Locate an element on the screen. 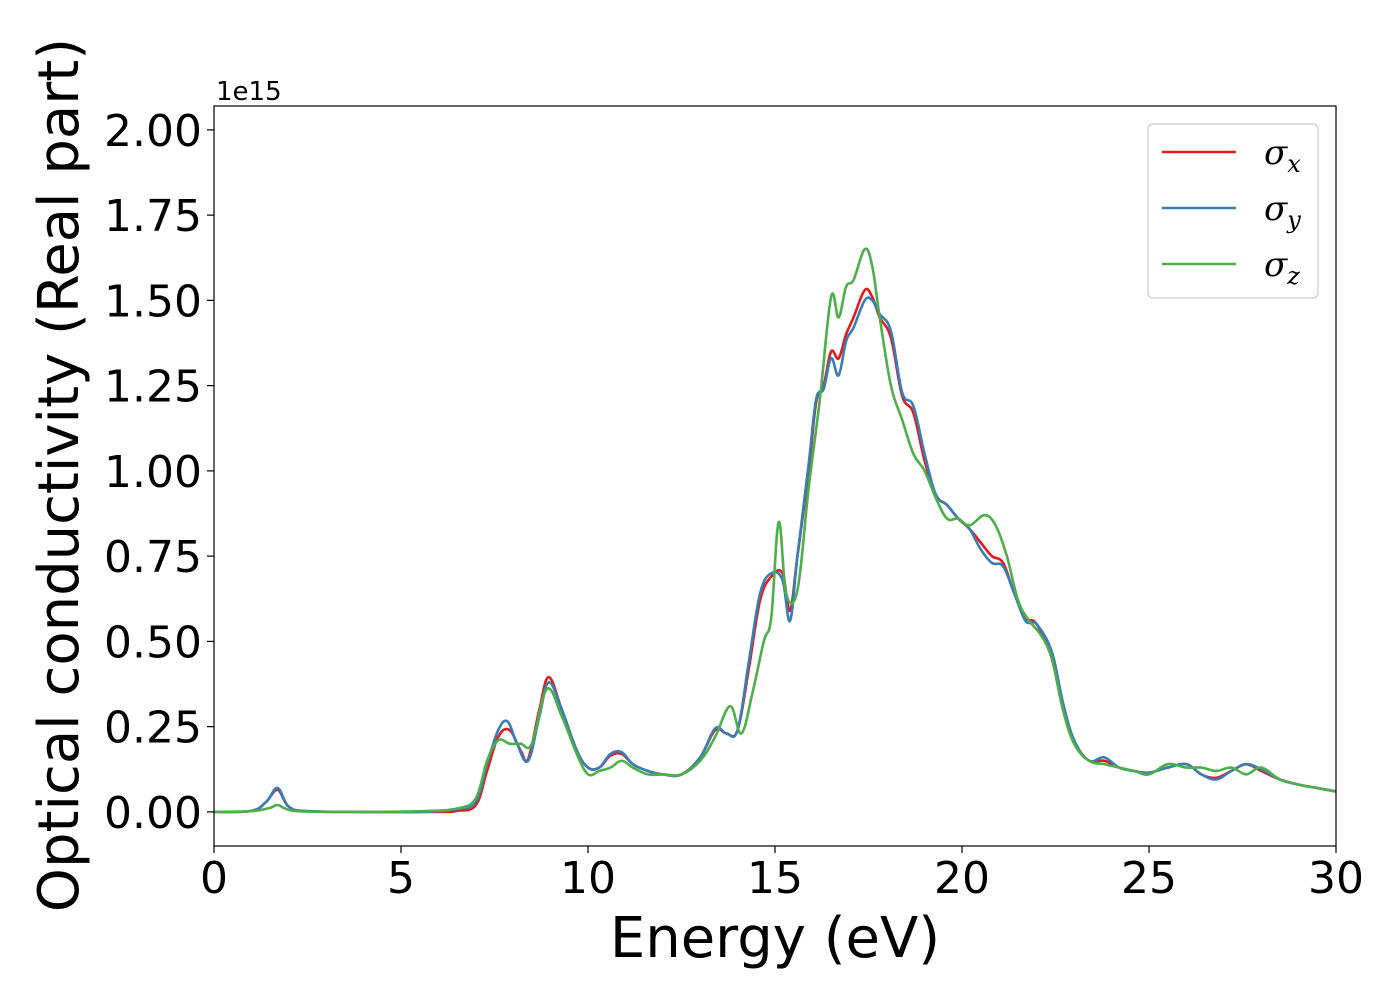 Image resolution: width=1400 pixels, height=1000 pixels. x-tick-label: 15 is located at coordinates (775, 878).